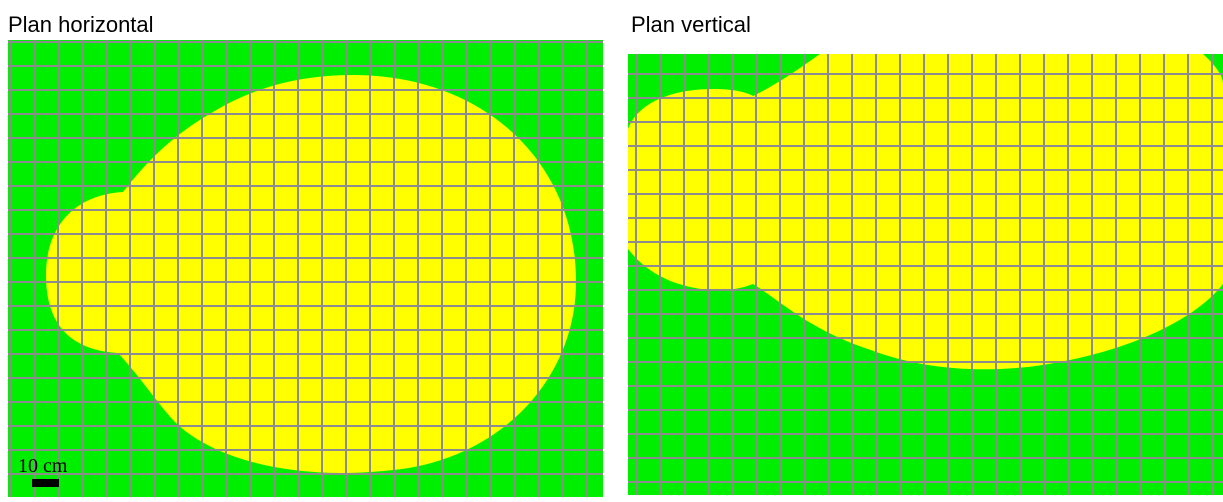  Describe the element at coordinates (81, 24) in the screenshot. I see `horizontal-plan-title: Plan horizontal` at that location.